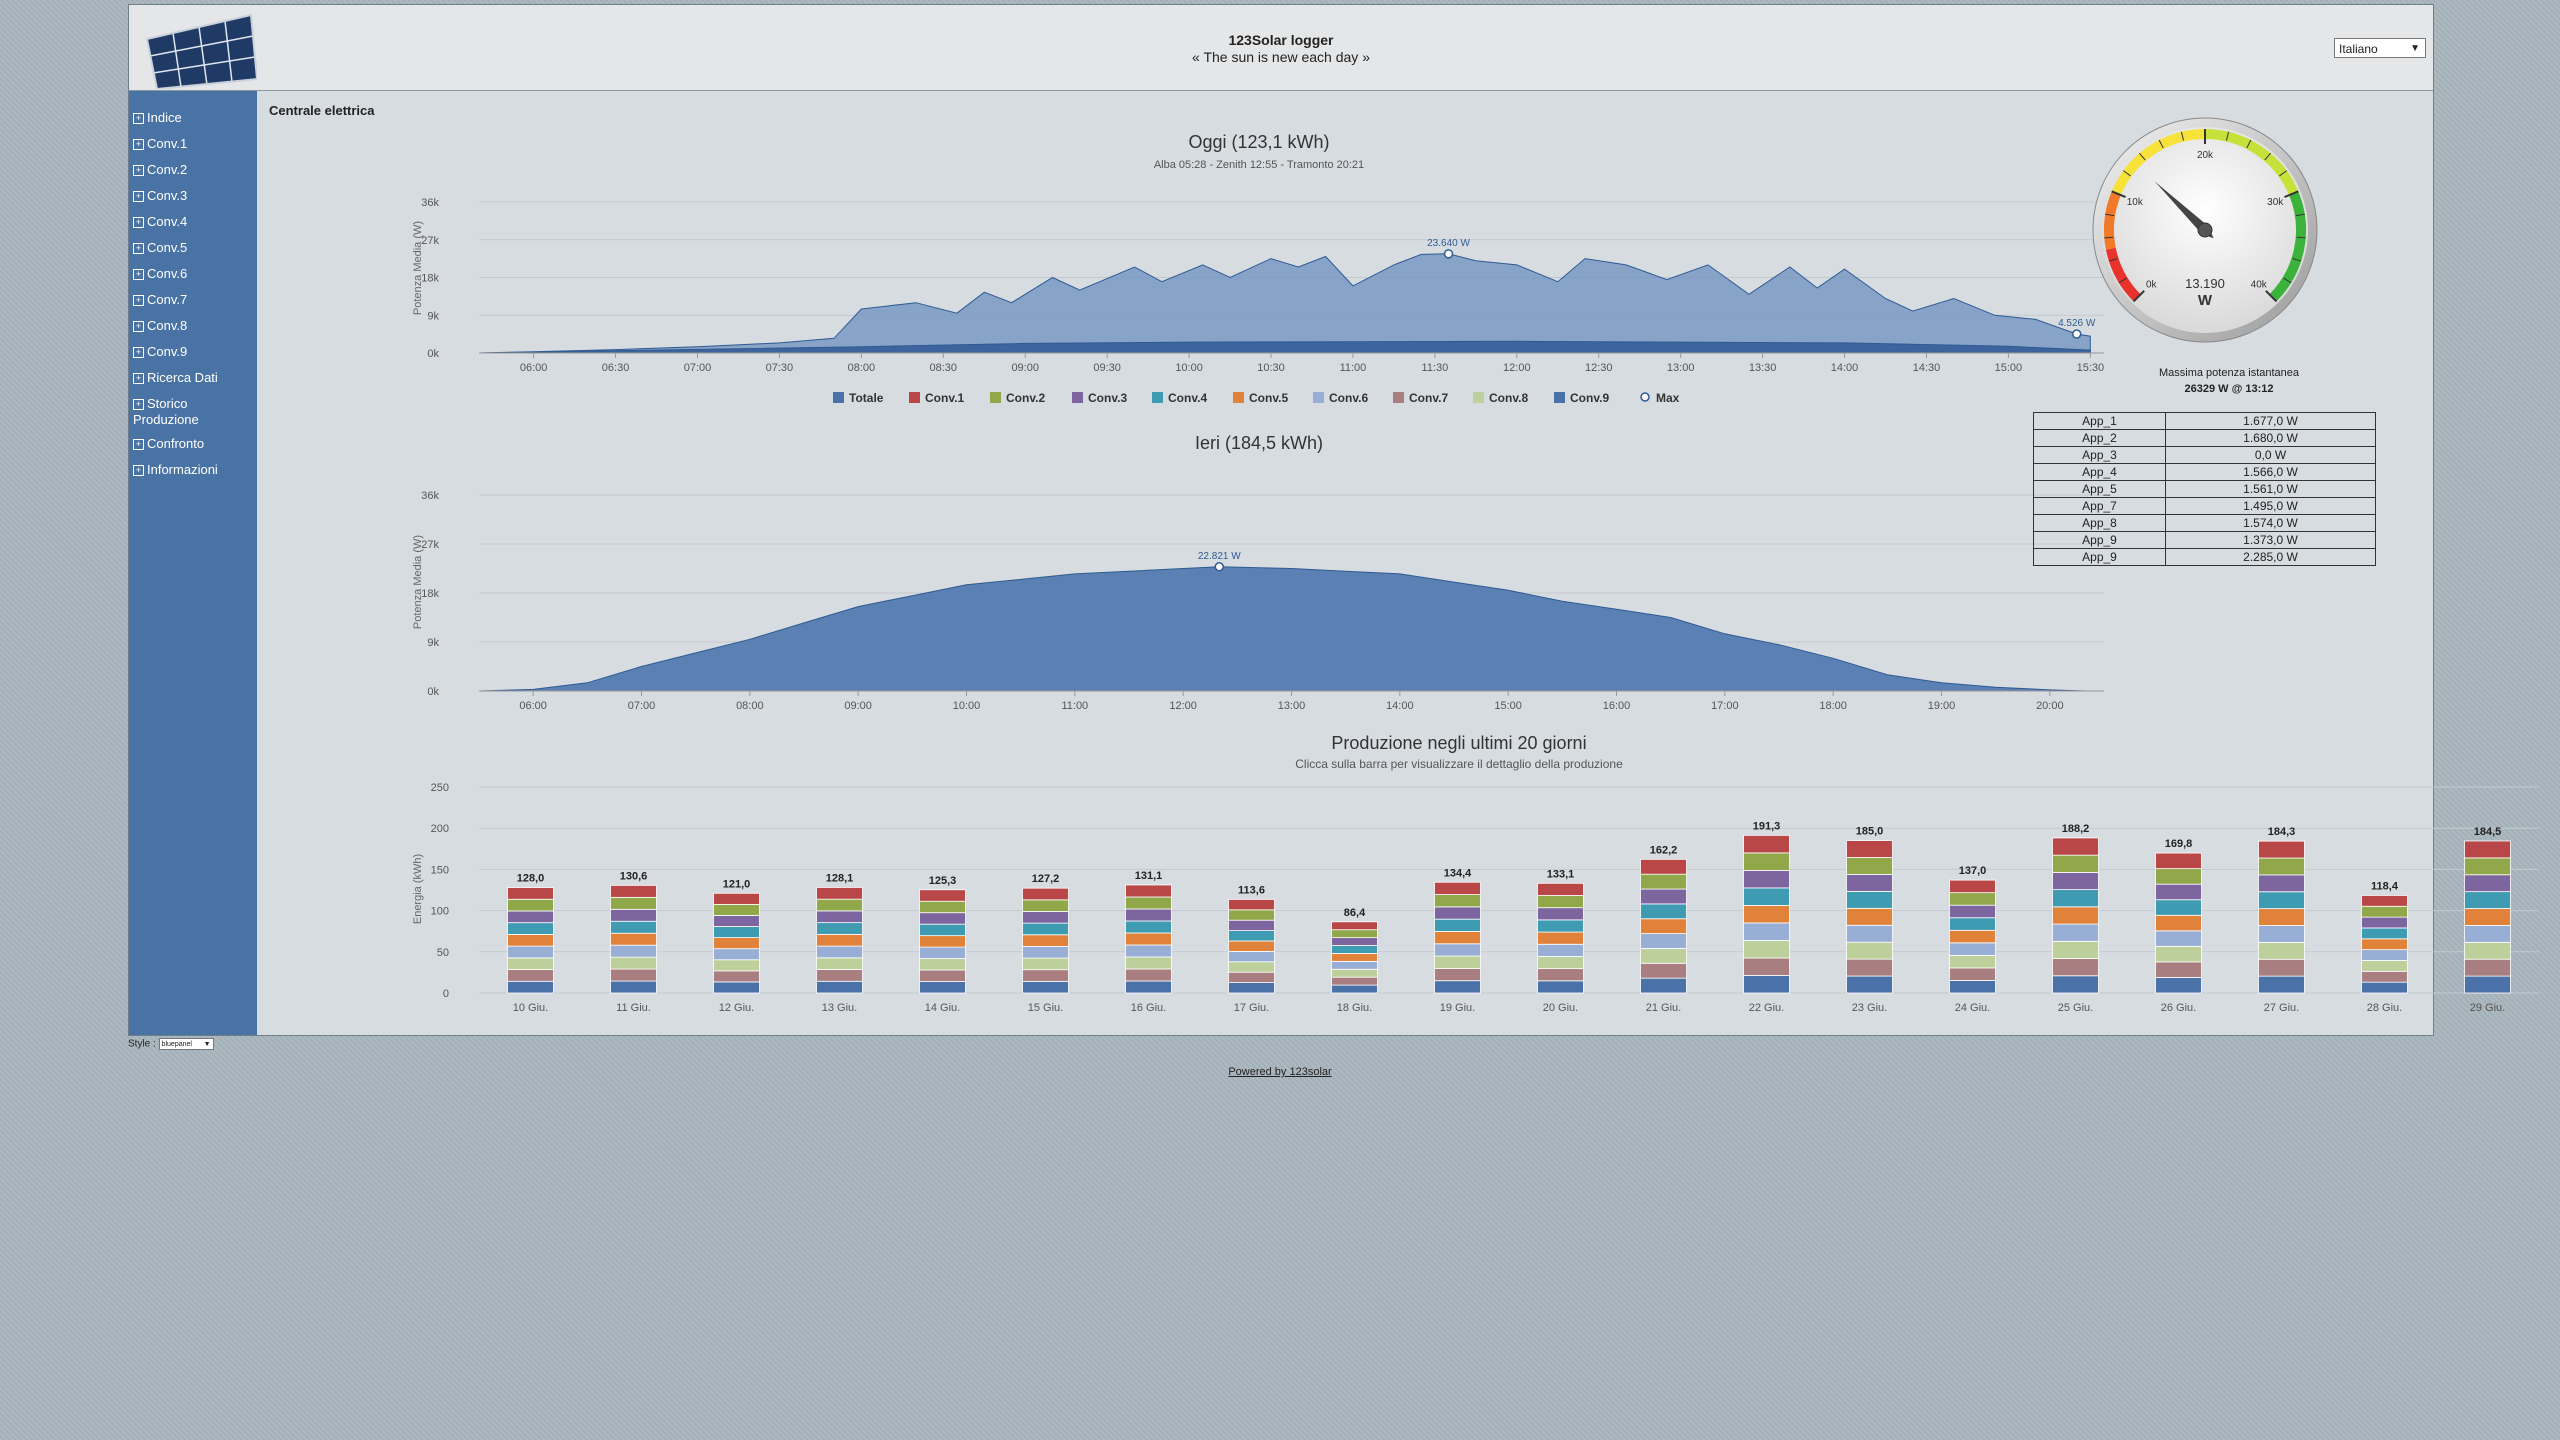  I want to click on legend-item: Conv.6, so click(1348, 398).